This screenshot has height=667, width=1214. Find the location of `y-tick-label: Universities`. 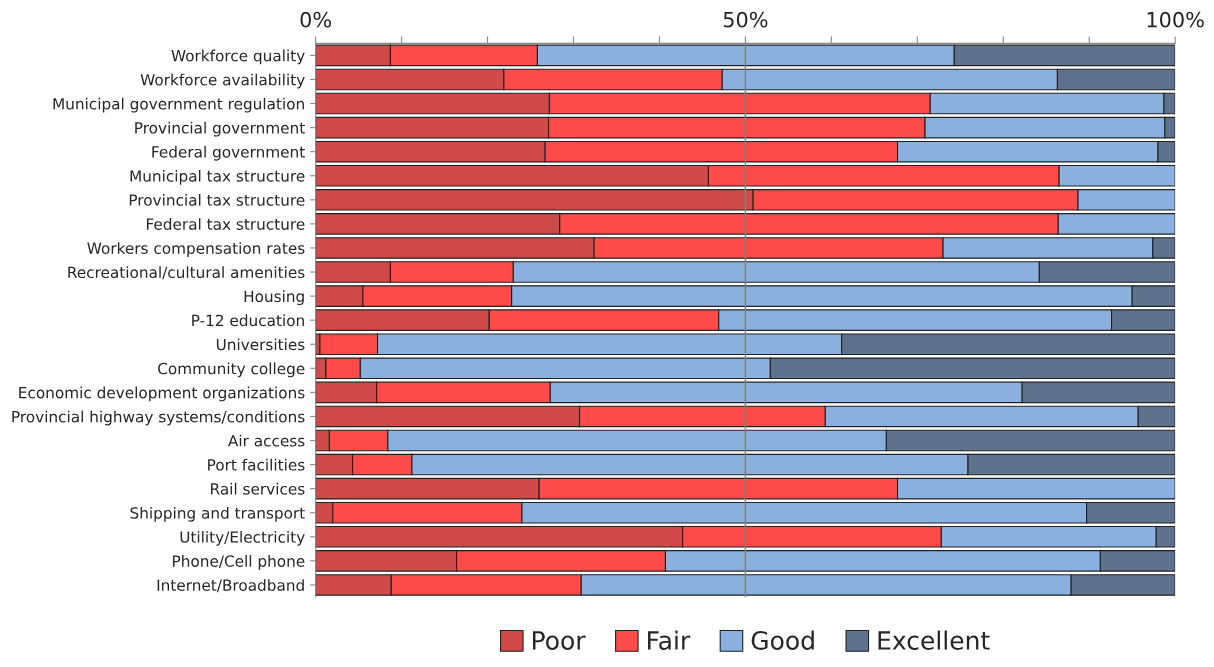

y-tick-label: Universities is located at coordinates (260, 344).